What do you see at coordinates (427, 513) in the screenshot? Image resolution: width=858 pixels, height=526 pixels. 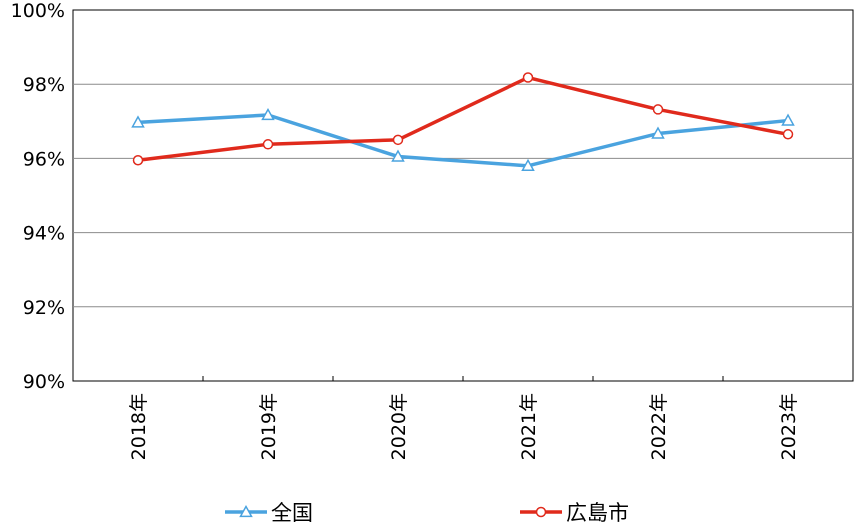 I see `legend: 全国 広島市` at bounding box center [427, 513].